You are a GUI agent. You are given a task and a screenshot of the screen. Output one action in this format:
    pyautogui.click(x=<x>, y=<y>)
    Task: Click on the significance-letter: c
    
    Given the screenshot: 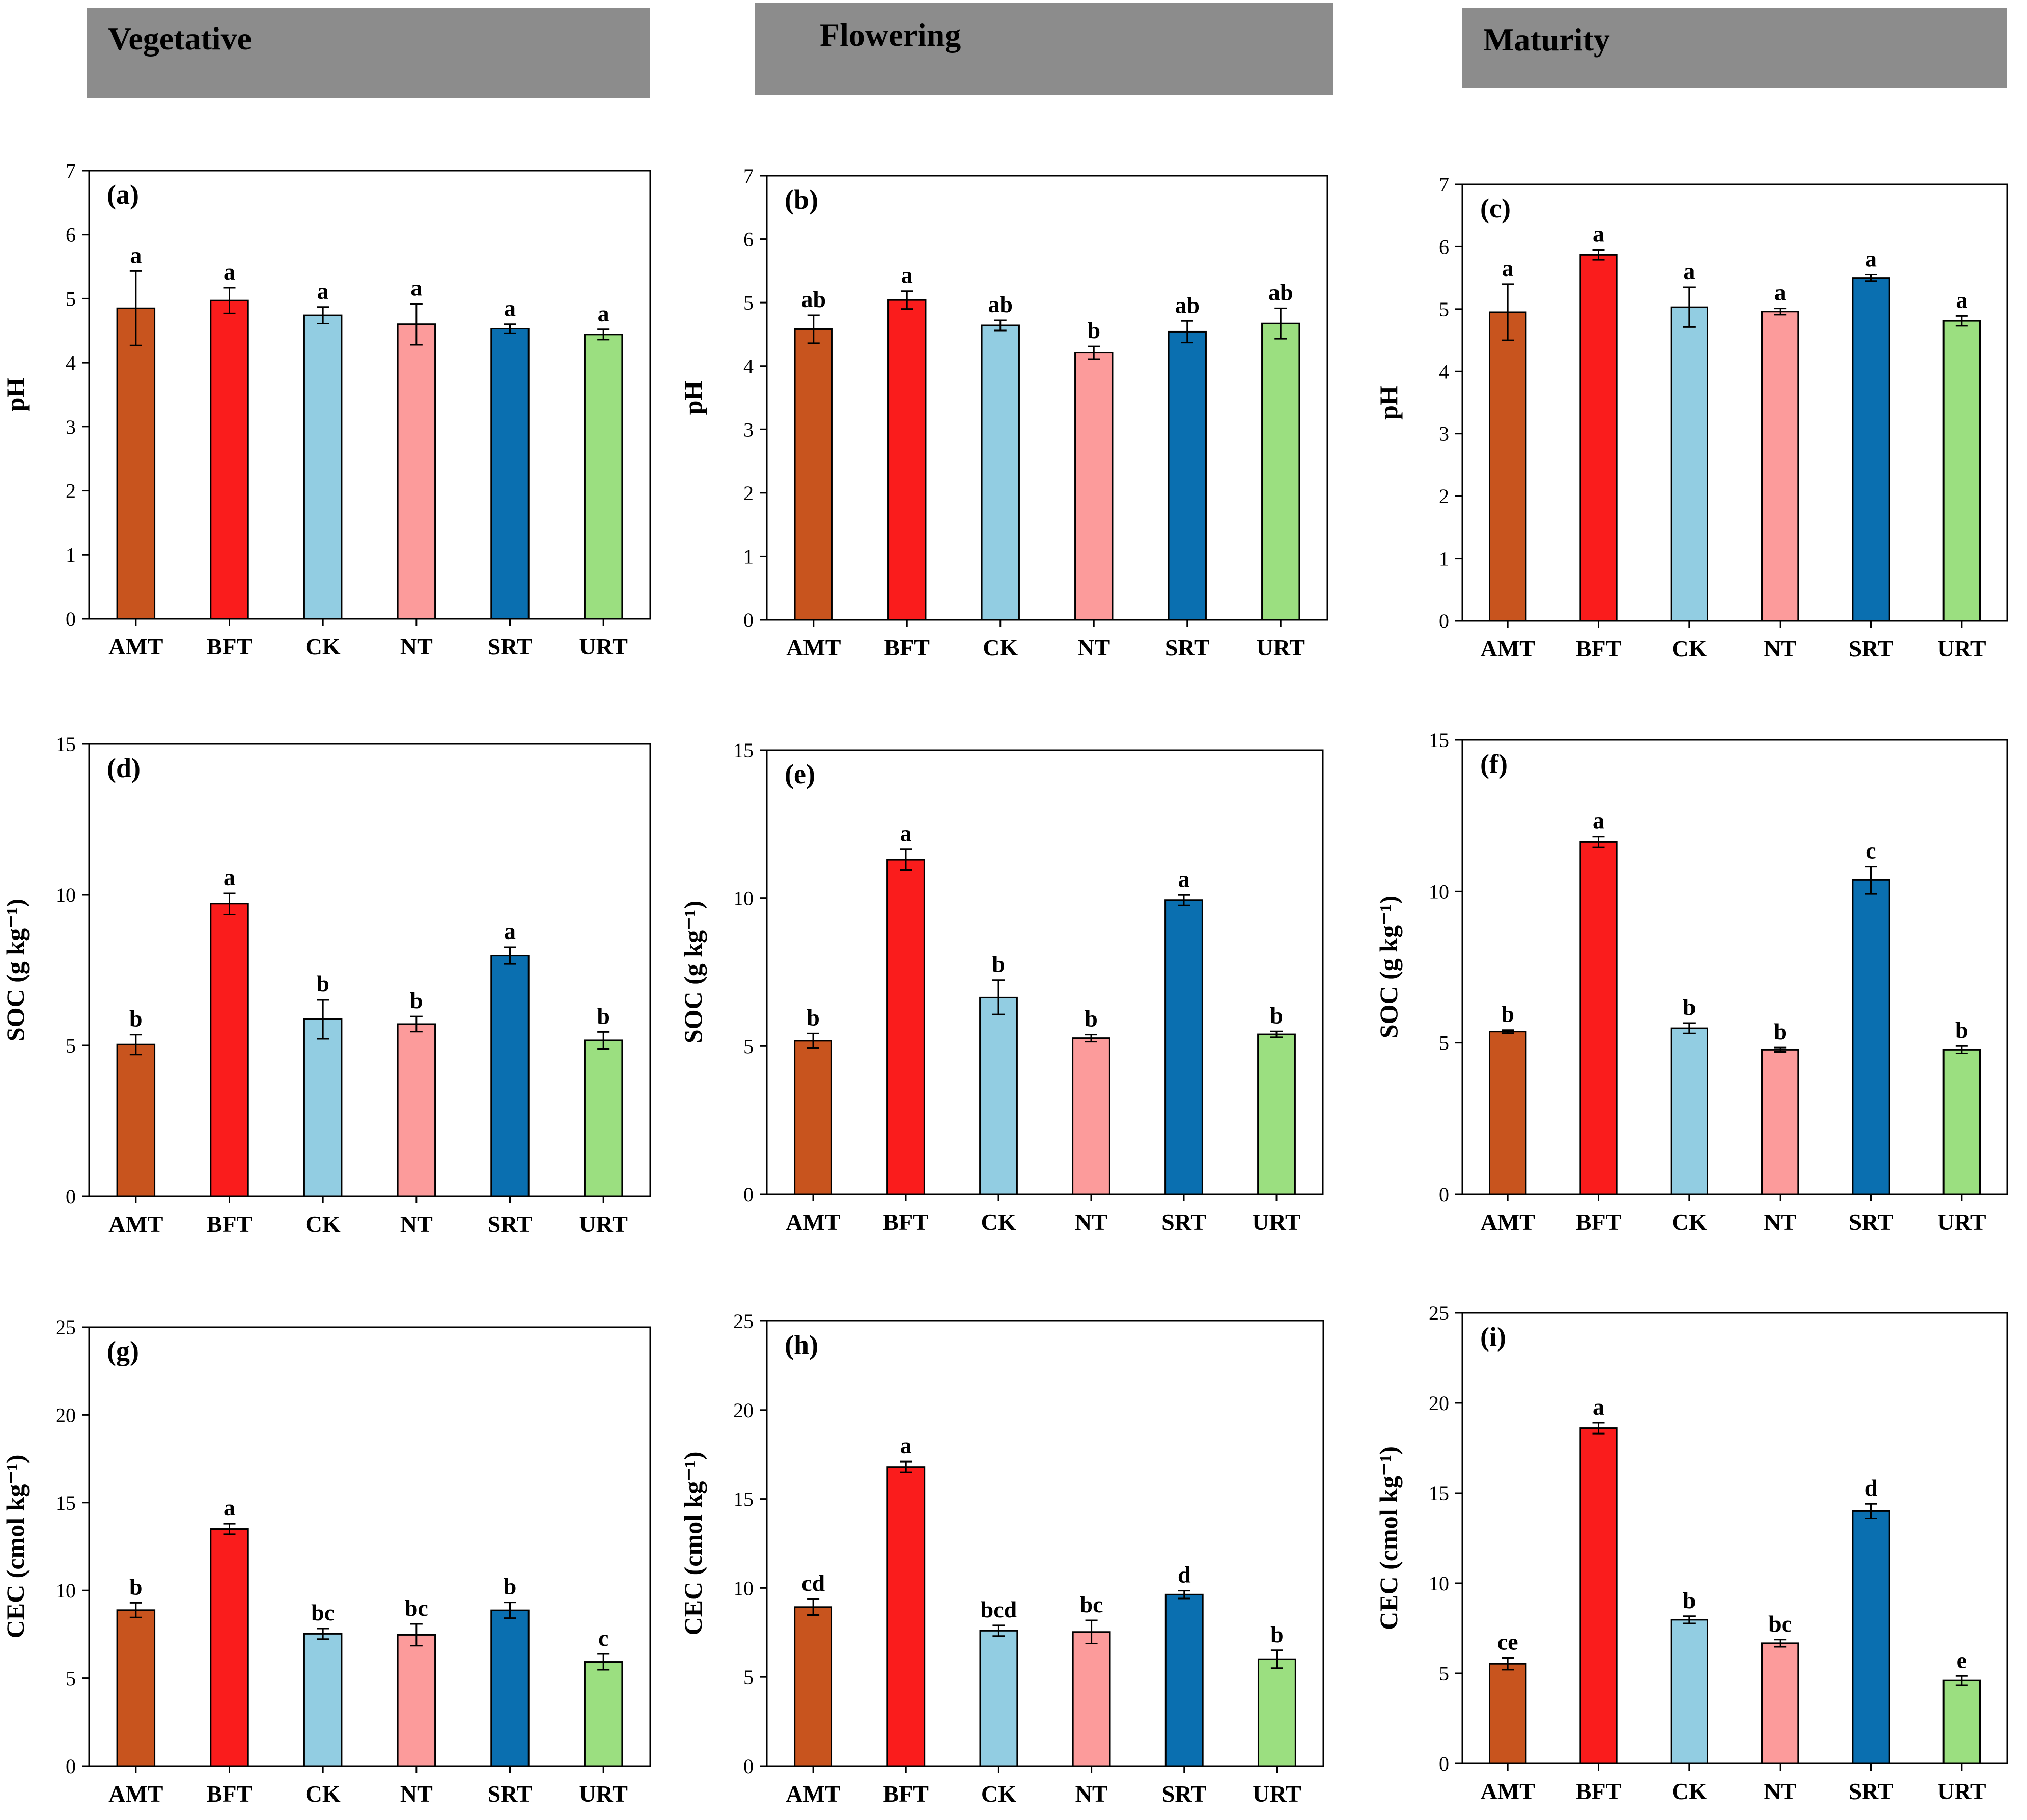 What is the action you would take?
    pyautogui.click(x=1871, y=851)
    